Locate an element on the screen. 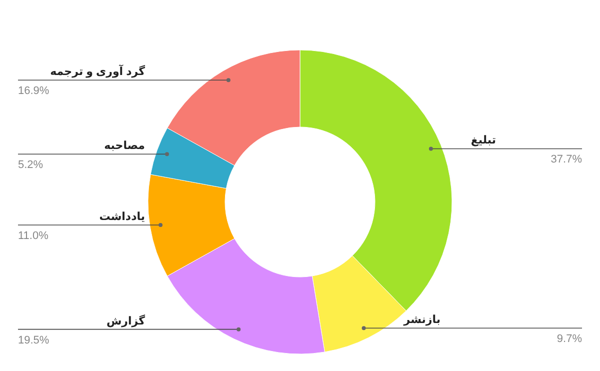  data-label: 5.2% is located at coordinates (31, 165).